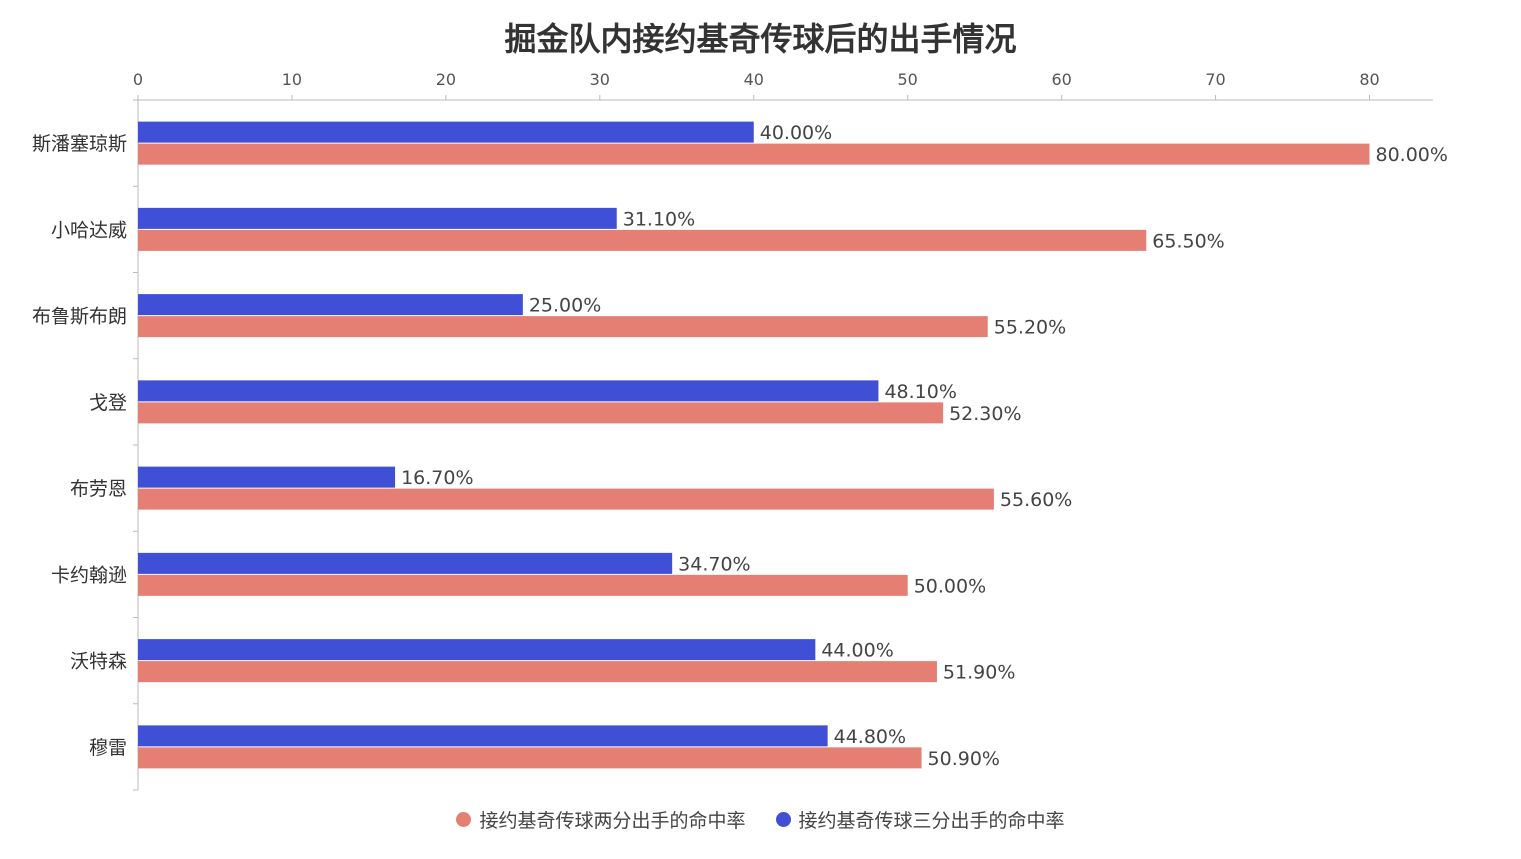 The height and width of the screenshot is (859, 1521). I want to click on y-category-label: 布劳恩, so click(98, 489).